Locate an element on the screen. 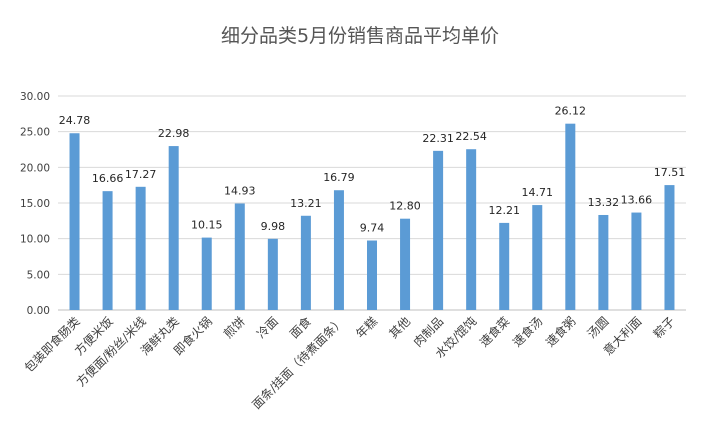 This screenshot has width=711, height=443. x-tick-label: 冷面 is located at coordinates (267, 327).